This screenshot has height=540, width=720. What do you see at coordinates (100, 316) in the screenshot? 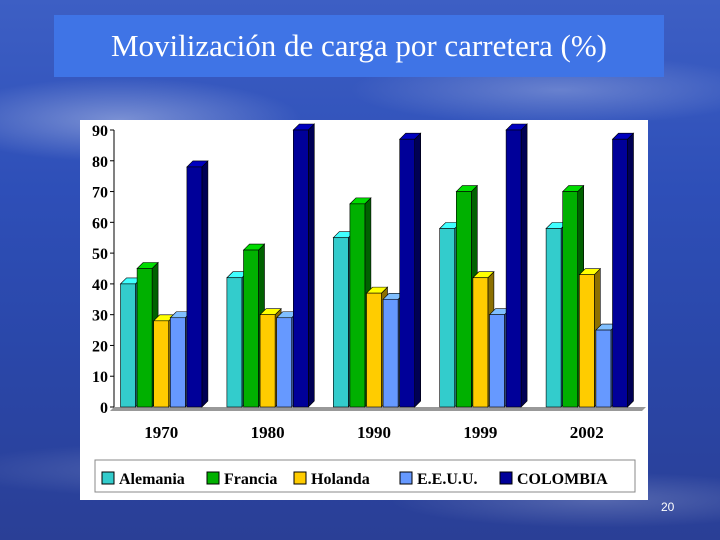
I see `y-tick-label: 30` at bounding box center [100, 316].